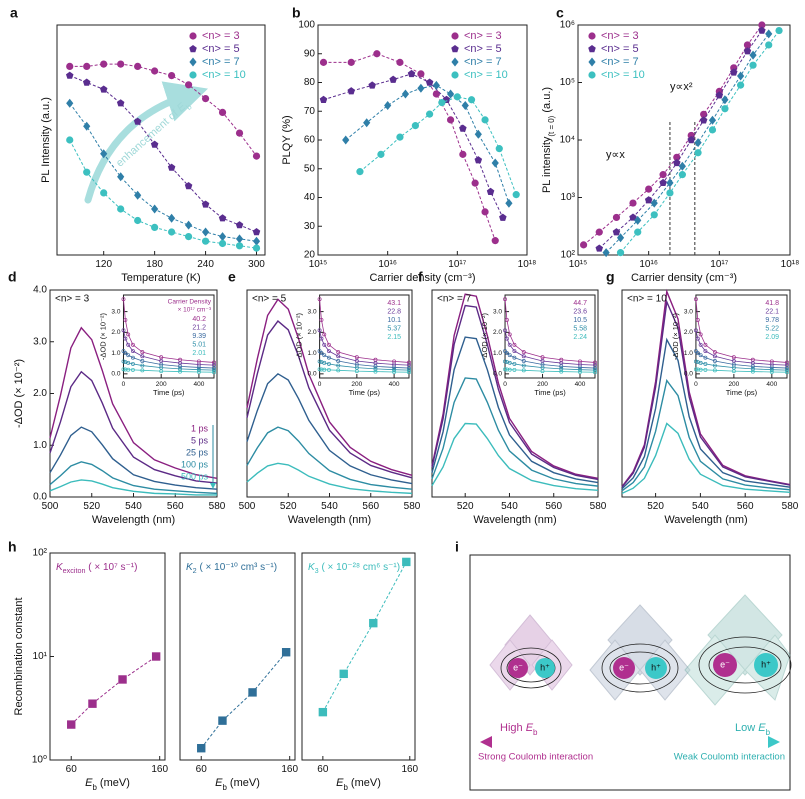  What do you see at coordinates (221, 36) in the screenshot?
I see `legend-label: <n> = 3` at bounding box center [221, 36].